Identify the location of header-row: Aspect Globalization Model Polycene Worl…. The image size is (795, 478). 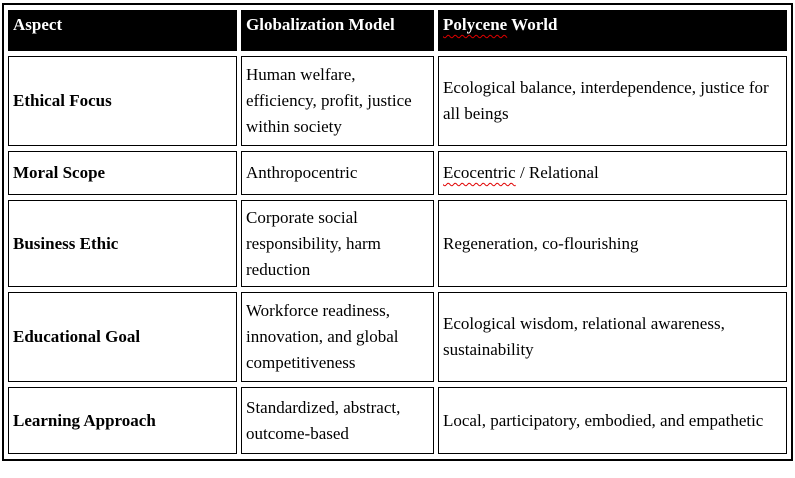
(397, 30).